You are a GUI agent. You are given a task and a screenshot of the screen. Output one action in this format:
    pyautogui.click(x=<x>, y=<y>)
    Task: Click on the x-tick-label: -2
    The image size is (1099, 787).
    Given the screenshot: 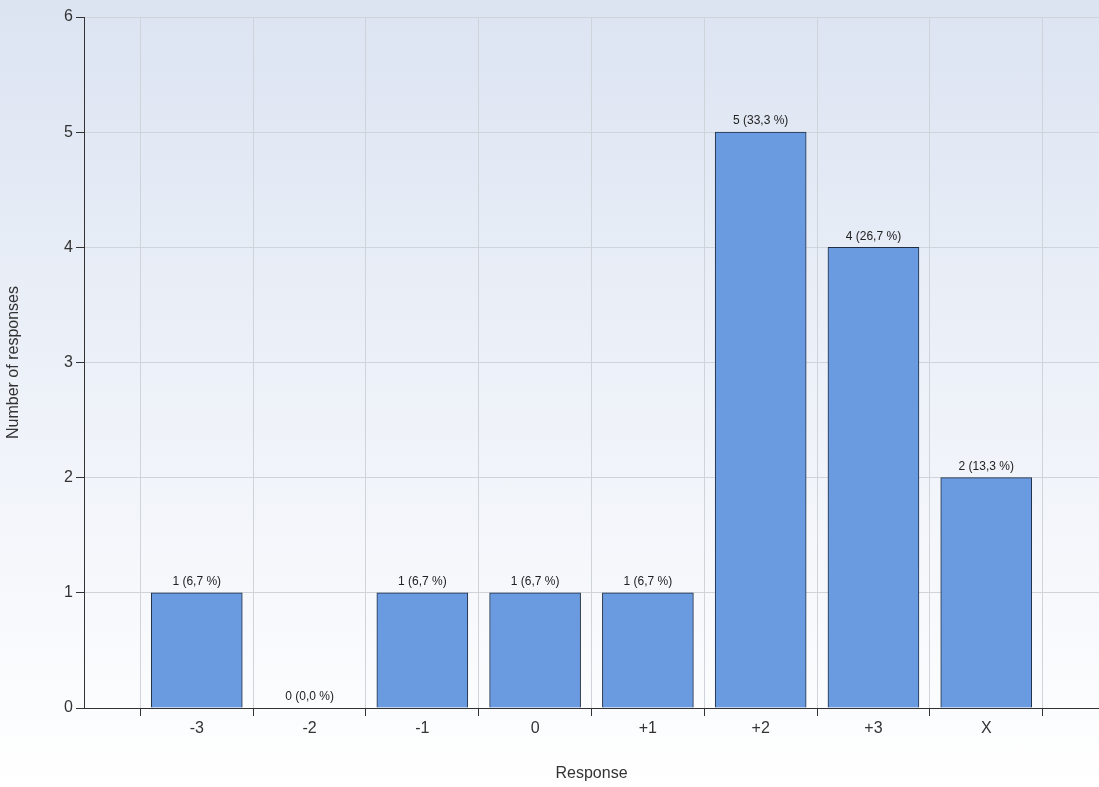 What is the action you would take?
    pyautogui.click(x=309, y=728)
    